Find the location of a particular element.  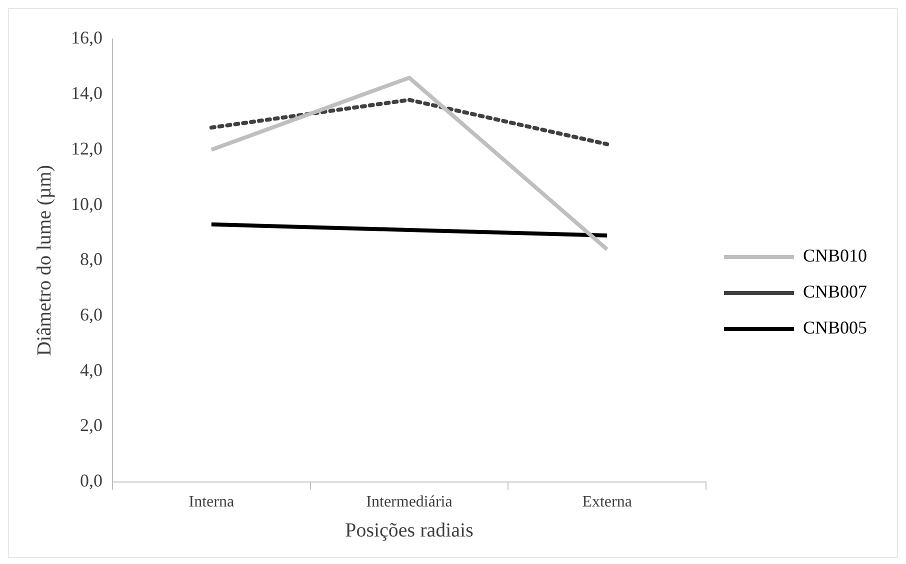

legend-label: CNB005 is located at coordinates (835, 328).